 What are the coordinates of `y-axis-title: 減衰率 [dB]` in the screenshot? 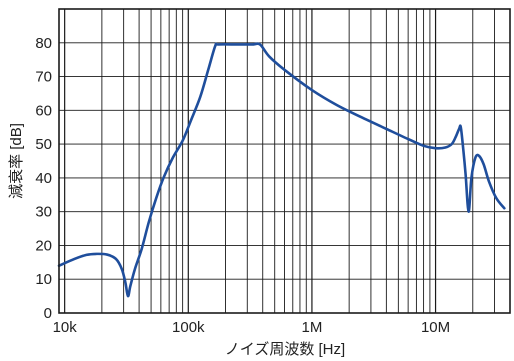 It's located at (16, 161).